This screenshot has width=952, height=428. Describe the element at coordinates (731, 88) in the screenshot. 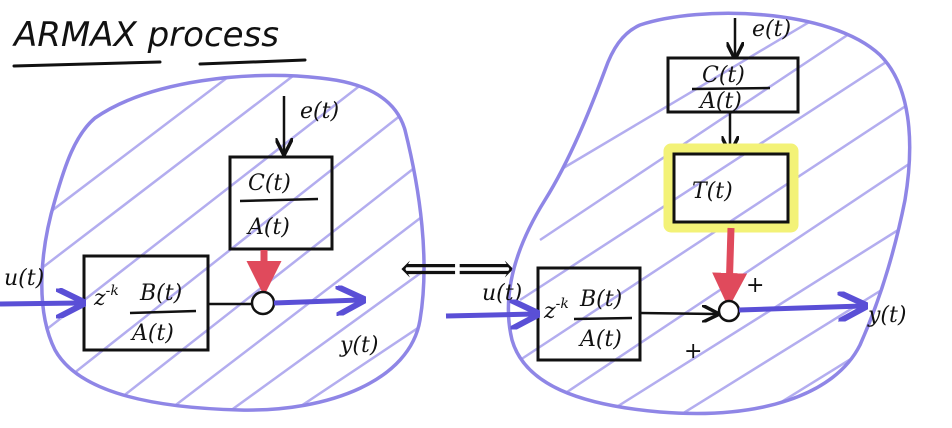

I see `right-noise-filter-bar` at that location.